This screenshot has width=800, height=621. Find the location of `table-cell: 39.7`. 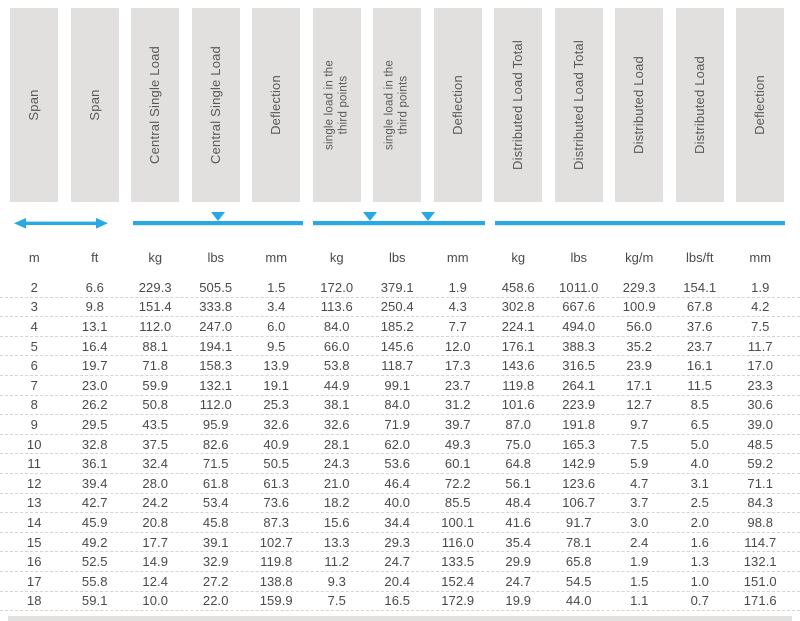

table-cell: 39.7 is located at coordinates (457, 424).